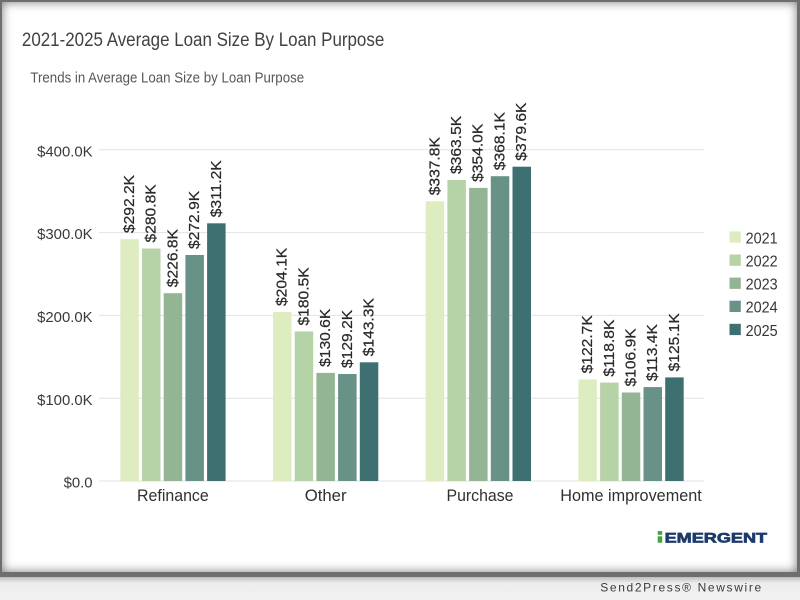  Describe the element at coordinates (325, 338) in the screenshot. I see `svg-text: $130.6K` at that location.